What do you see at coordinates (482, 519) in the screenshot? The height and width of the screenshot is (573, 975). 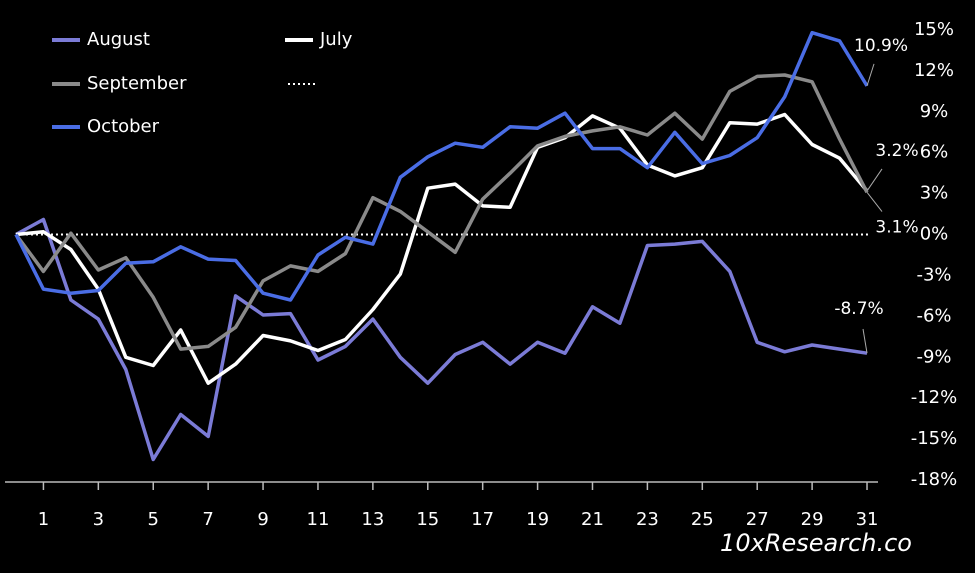 I see `x-tick-label: 17` at bounding box center [482, 519].